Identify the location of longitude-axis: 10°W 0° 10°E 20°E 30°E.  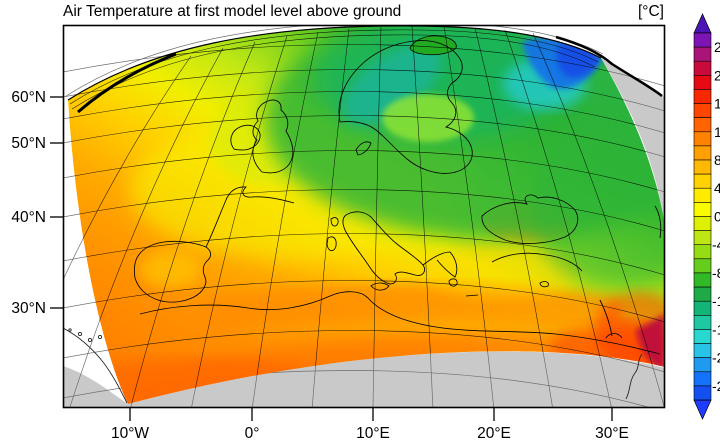
(370, 433).